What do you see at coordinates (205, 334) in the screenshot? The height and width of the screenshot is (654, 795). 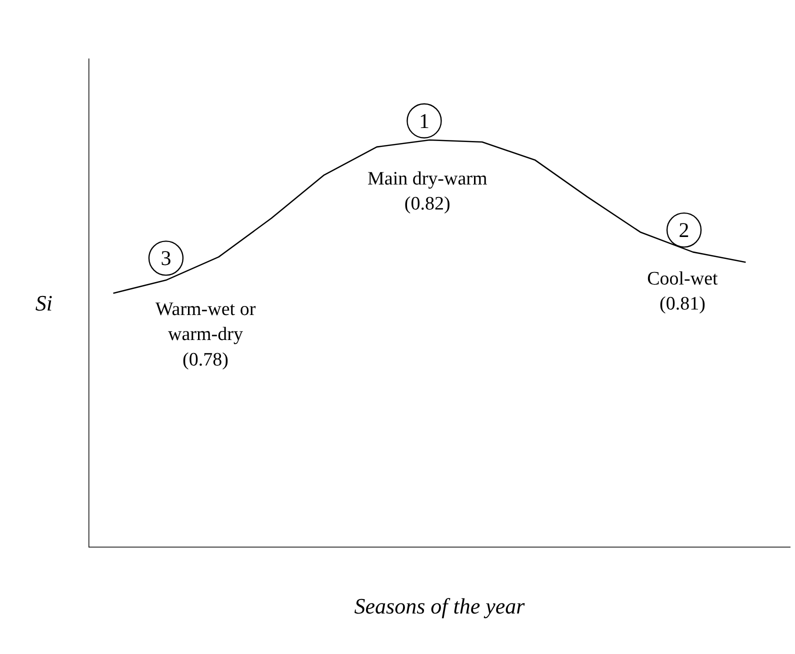 I see `annotation: Warm-wet or warm-dry (0.78)` at bounding box center [205, 334].